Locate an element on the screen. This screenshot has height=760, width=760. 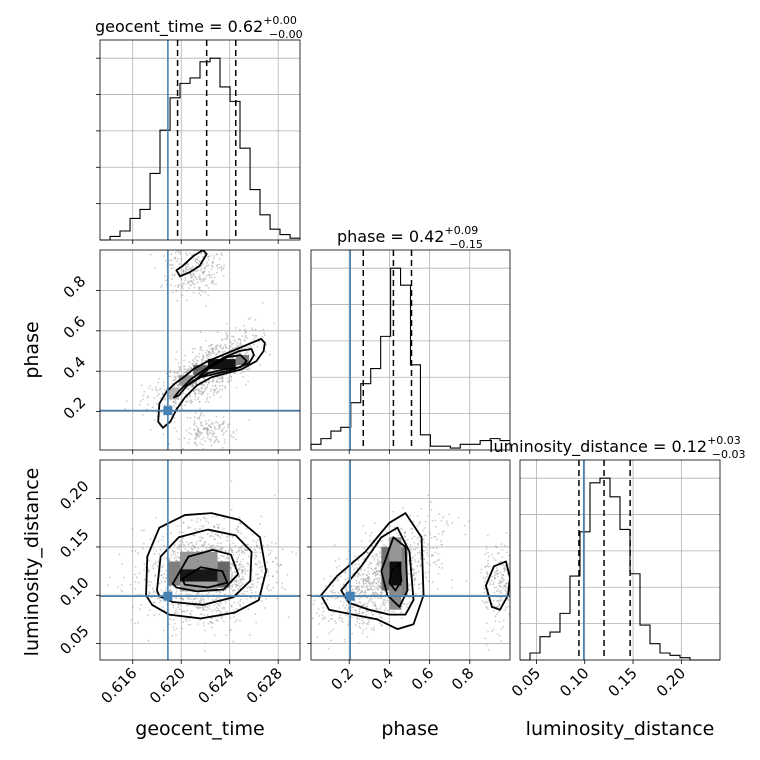
plot-area-lumdist_vs_geocent_time is located at coordinates (202, 566).